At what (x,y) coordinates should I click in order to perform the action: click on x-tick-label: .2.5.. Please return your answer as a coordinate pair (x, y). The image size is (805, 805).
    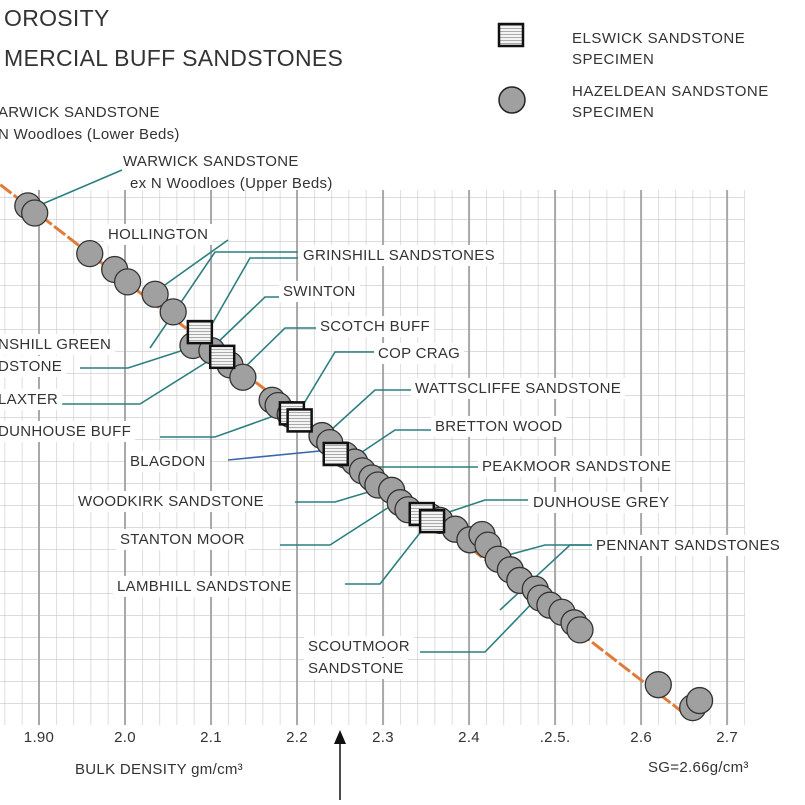
    Looking at the image, I should click on (555, 737).